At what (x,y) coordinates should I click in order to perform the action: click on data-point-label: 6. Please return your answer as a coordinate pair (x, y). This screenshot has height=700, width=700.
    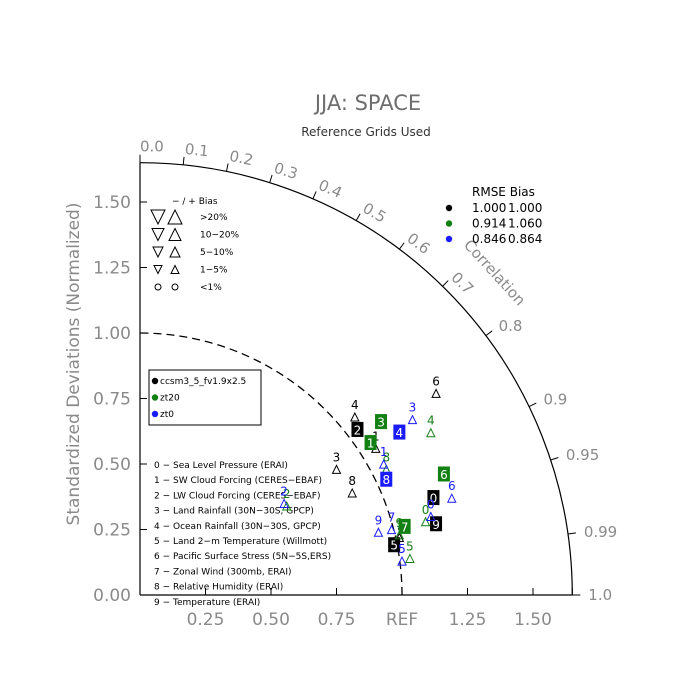
    Looking at the image, I should click on (444, 475).